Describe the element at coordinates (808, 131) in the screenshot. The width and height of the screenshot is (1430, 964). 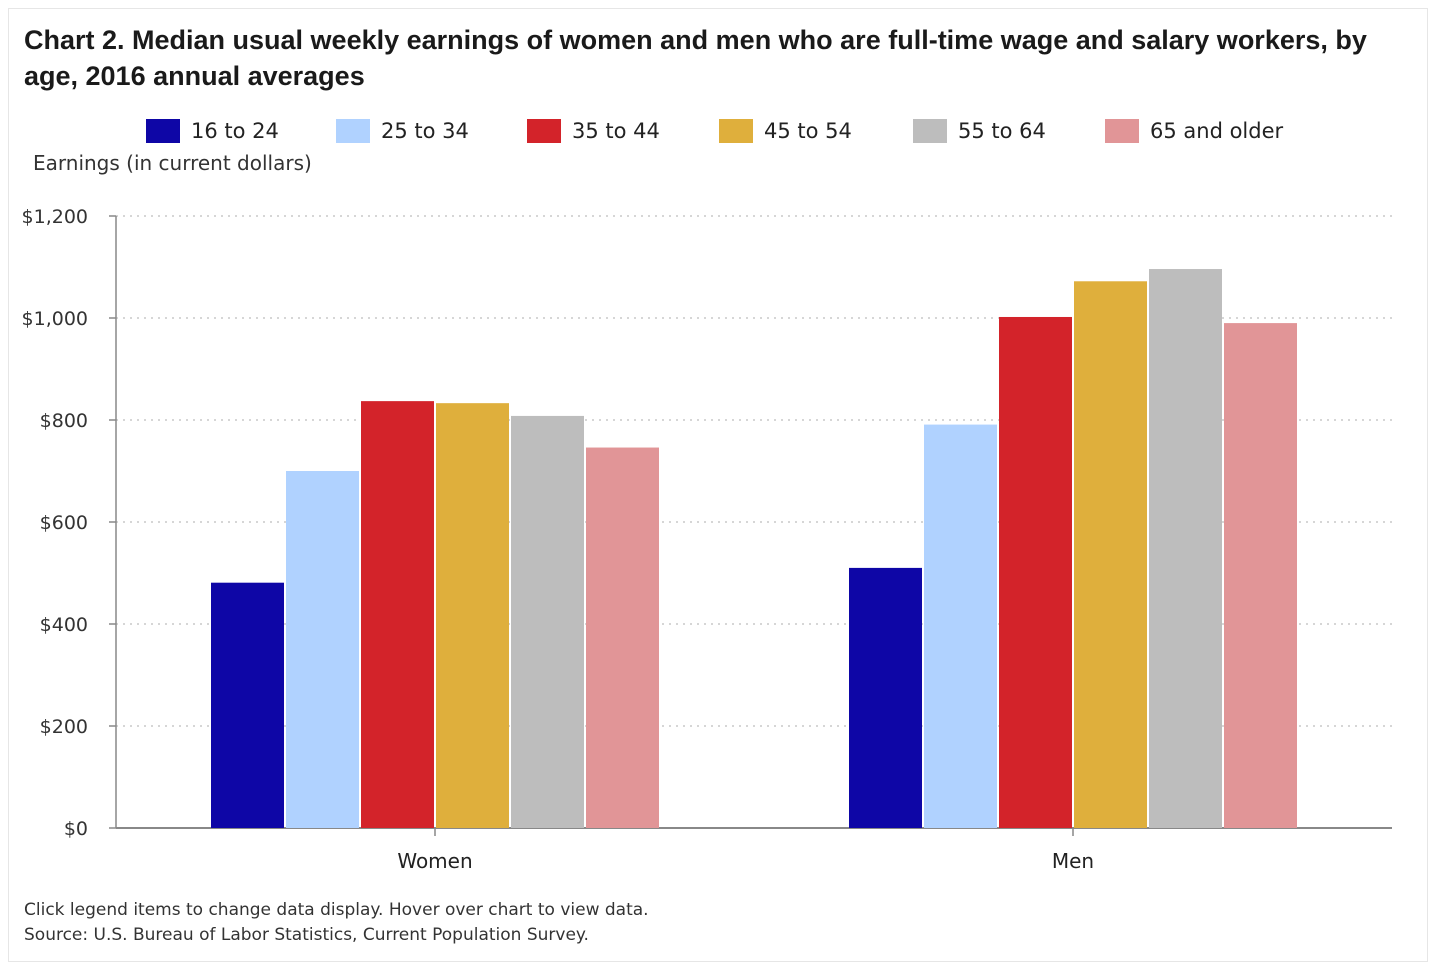
I see `legend-label: 45 to 54` at that location.